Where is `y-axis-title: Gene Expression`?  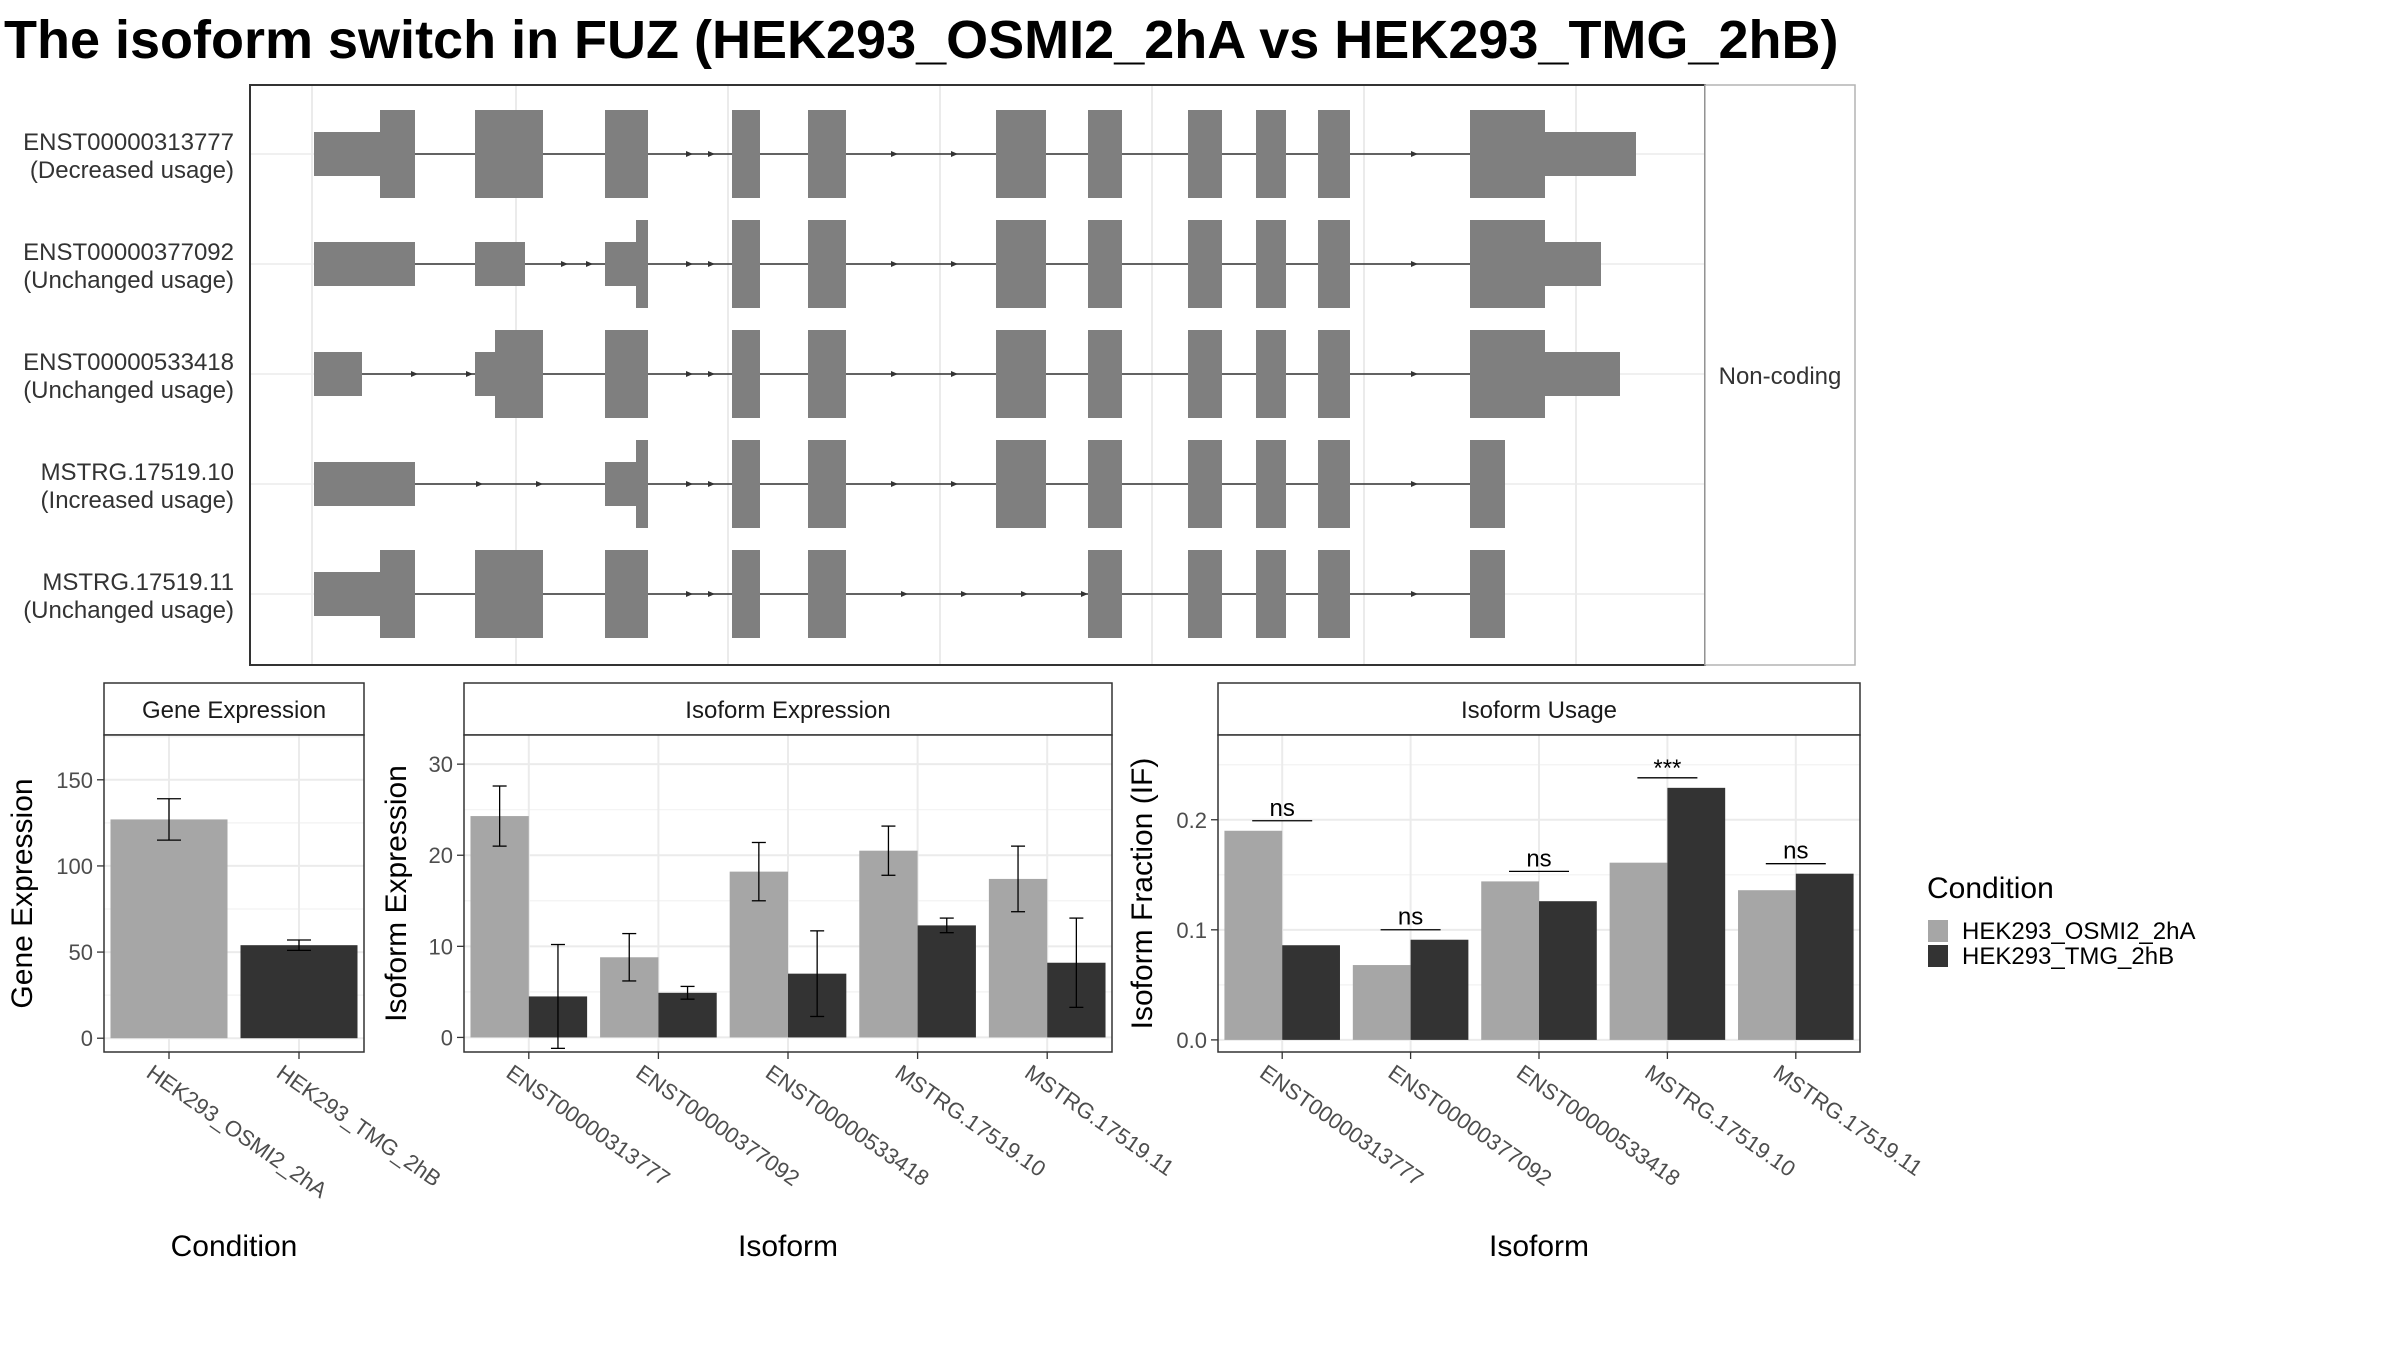
y-axis-title: Gene Expression is located at coordinates (22, 893).